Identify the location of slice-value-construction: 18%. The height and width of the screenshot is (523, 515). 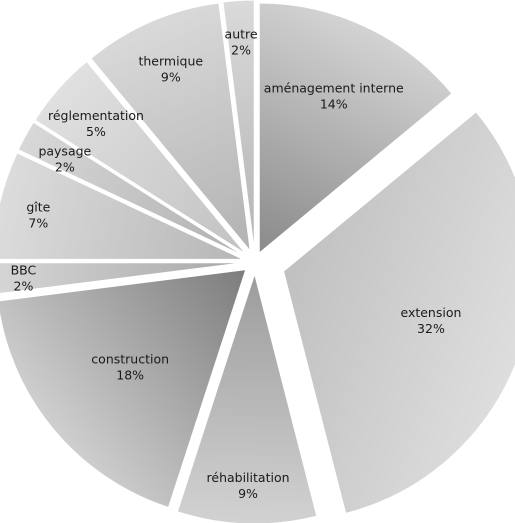
(130, 374).